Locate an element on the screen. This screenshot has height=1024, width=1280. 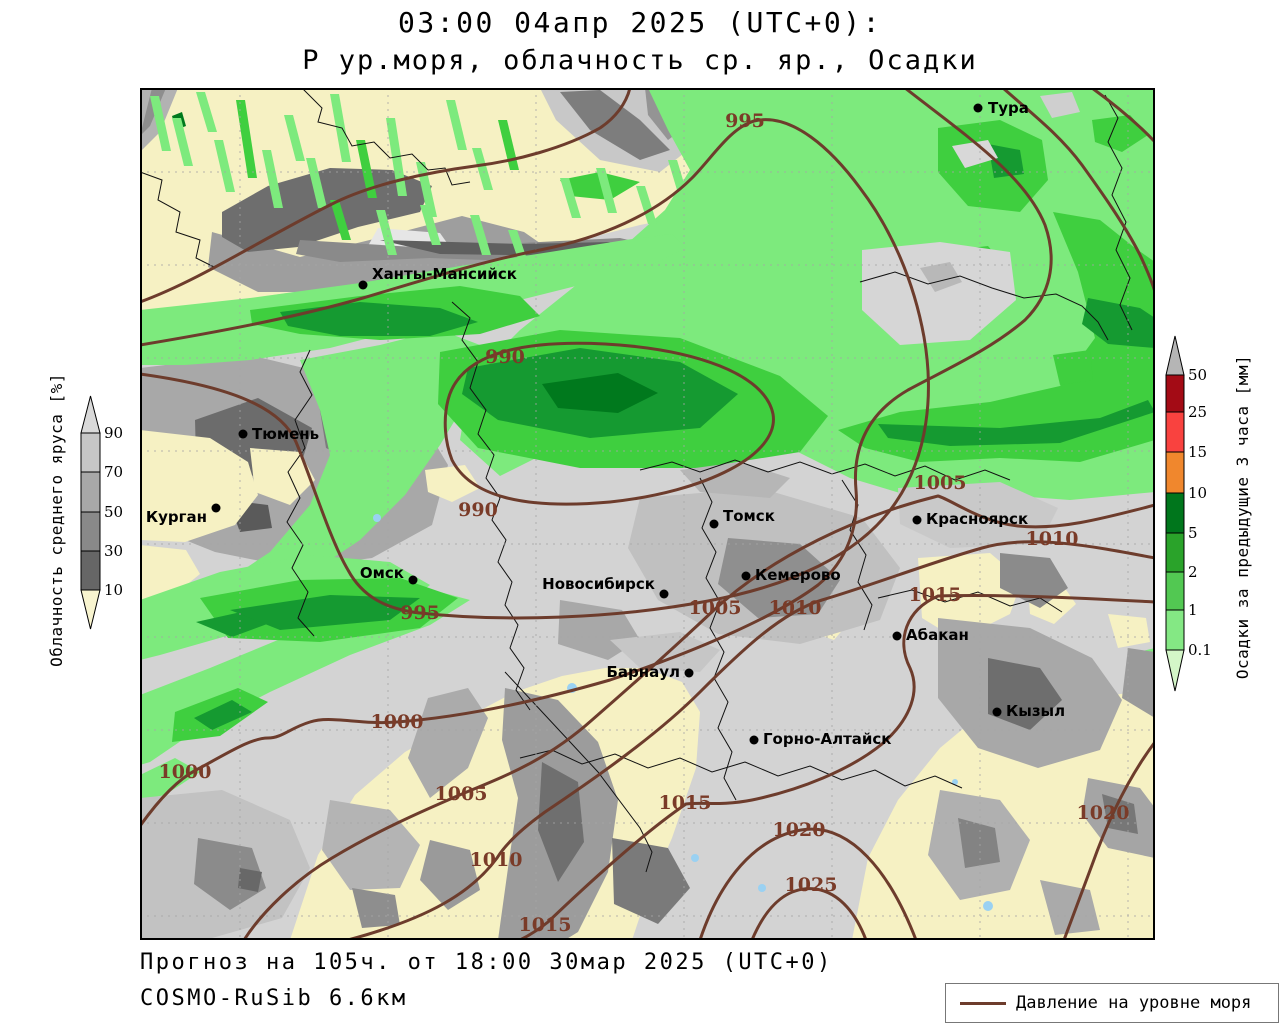
colorbar-tick-label: 0.1 is located at coordinates (1200, 650).